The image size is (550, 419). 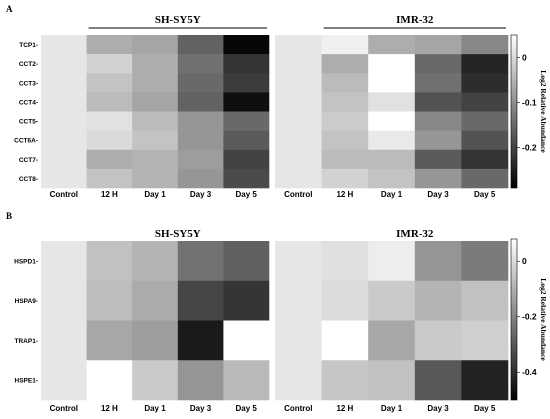 I want to click on row-label: HSPE1-, so click(x=26, y=381).